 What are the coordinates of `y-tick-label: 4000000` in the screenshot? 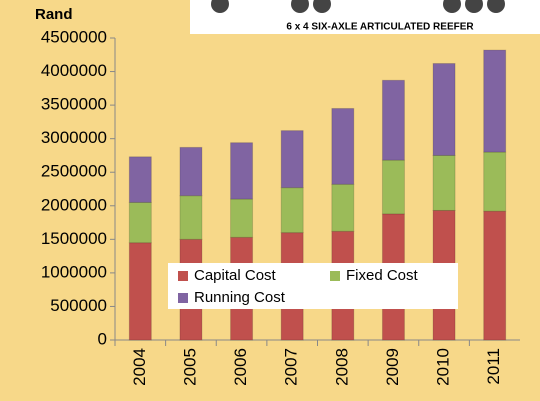 It's located at (74, 70).